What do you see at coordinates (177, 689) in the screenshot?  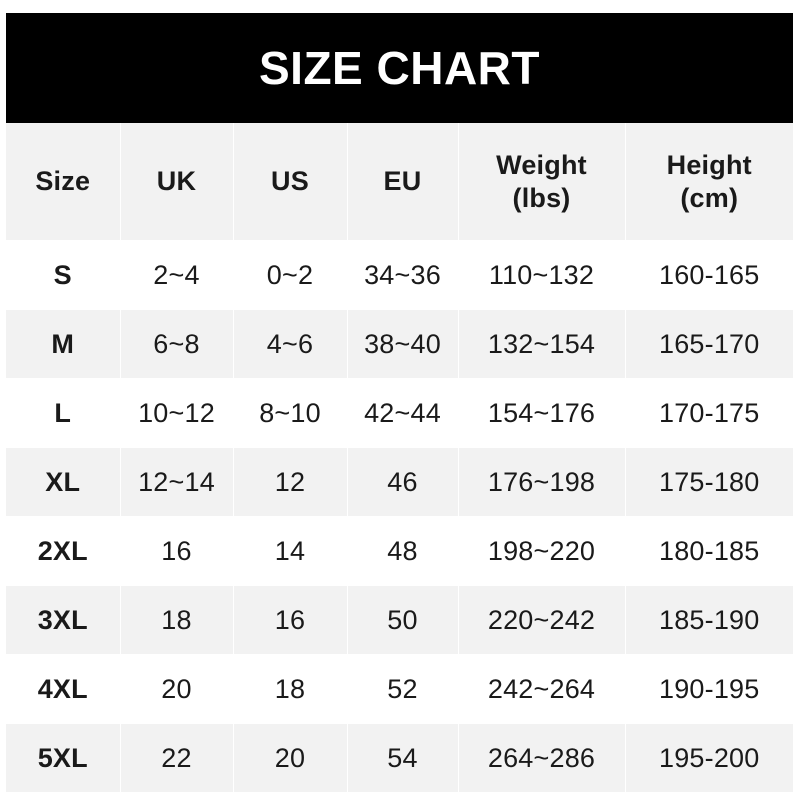 I see `cell-uk: 20` at bounding box center [177, 689].